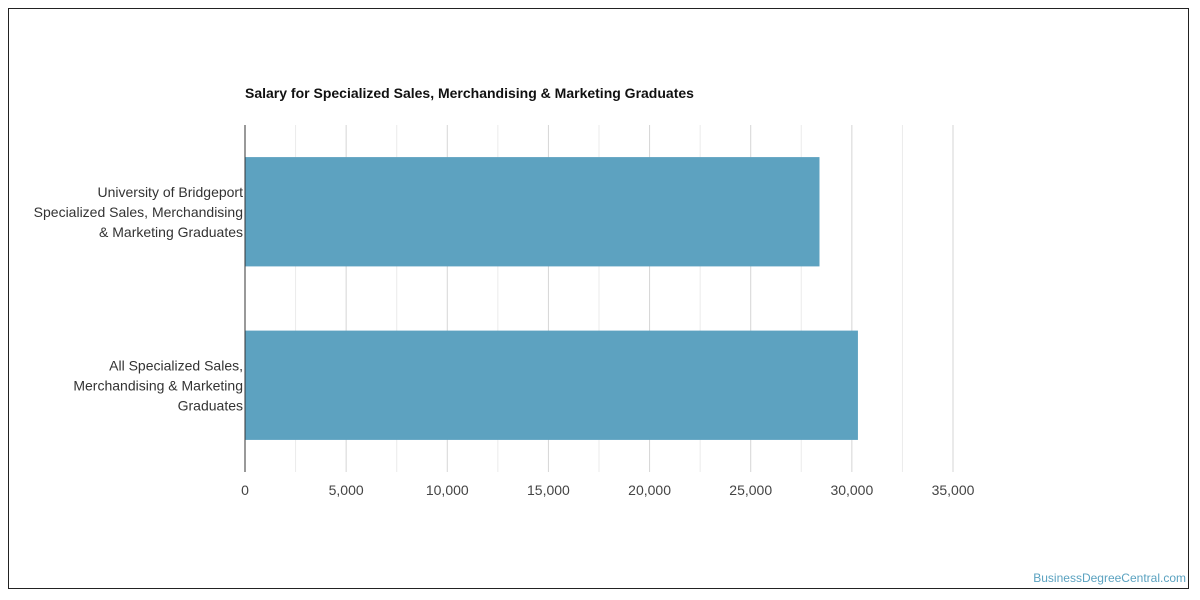 This screenshot has height=600, width=1200. Describe the element at coordinates (176, 365) in the screenshot. I see `category-label-line: All Specialized Sales,` at that location.